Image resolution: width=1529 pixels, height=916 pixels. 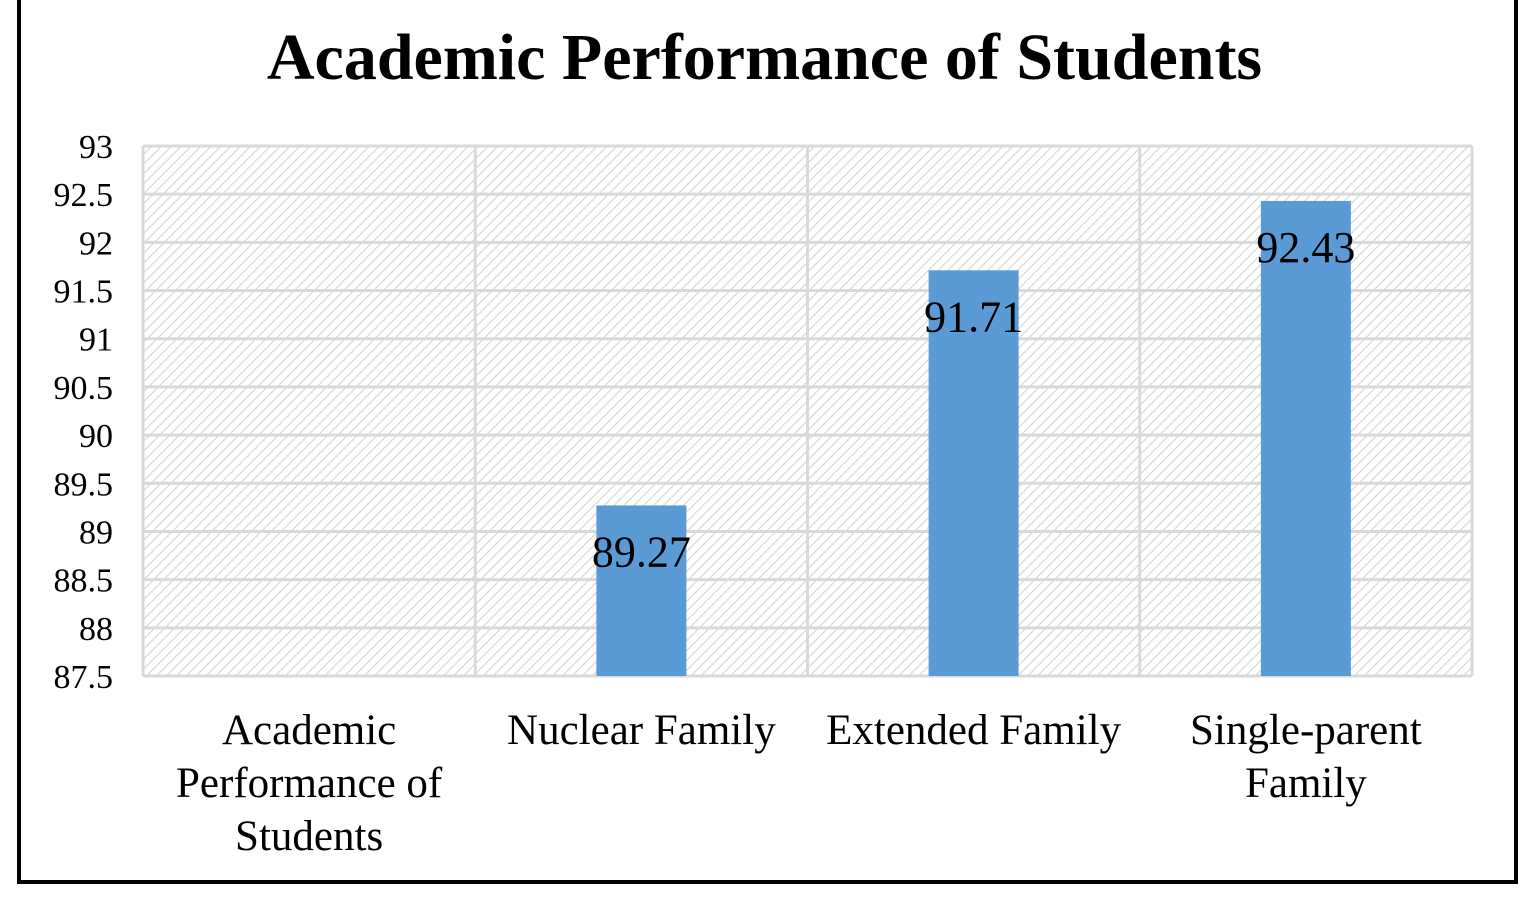 What do you see at coordinates (1306, 730) in the screenshot?
I see `x-tick-label: Single-parent` at bounding box center [1306, 730].